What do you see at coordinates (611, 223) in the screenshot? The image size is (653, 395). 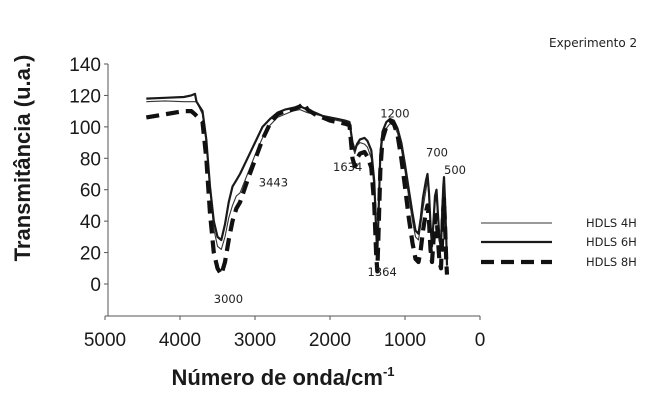 I see `legend-label: HDLS 4H` at bounding box center [611, 223].